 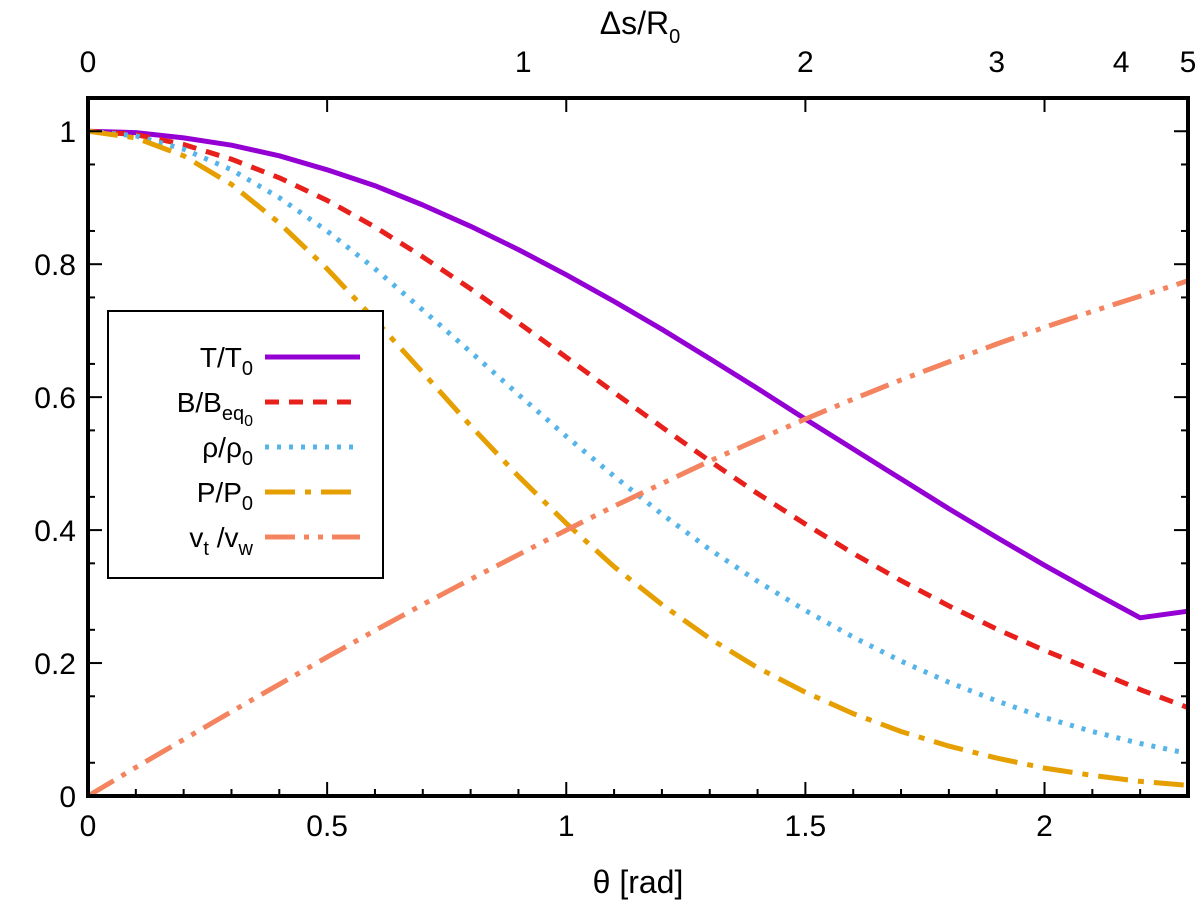 I want to click on top-tick-label: 5, so click(x=1188, y=62).